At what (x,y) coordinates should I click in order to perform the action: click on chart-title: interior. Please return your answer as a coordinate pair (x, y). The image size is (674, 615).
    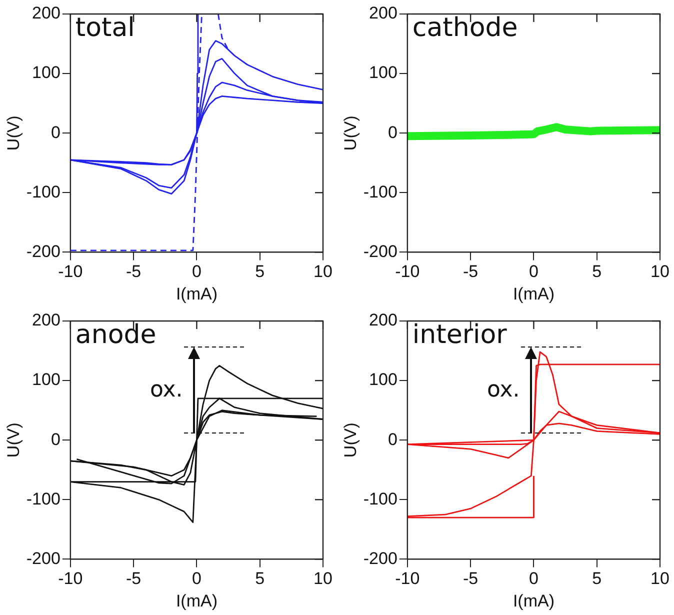
    Looking at the image, I should click on (460, 335).